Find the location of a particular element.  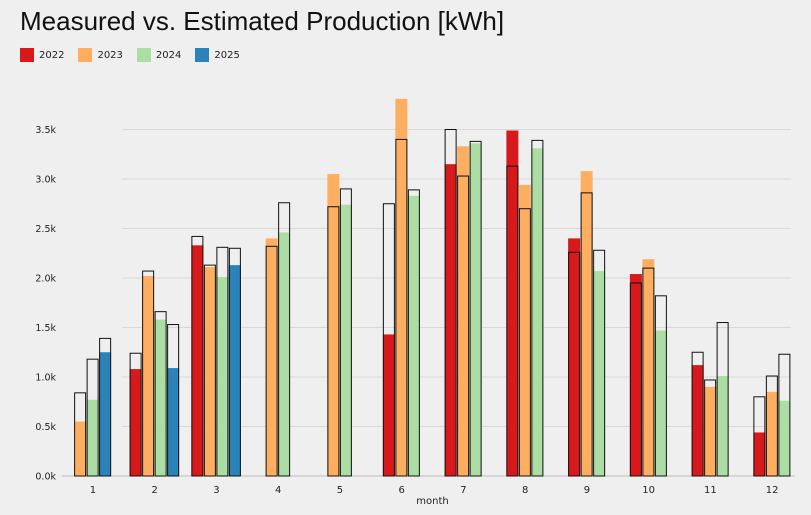

y-tick-label: 1.5k is located at coordinates (45, 328).